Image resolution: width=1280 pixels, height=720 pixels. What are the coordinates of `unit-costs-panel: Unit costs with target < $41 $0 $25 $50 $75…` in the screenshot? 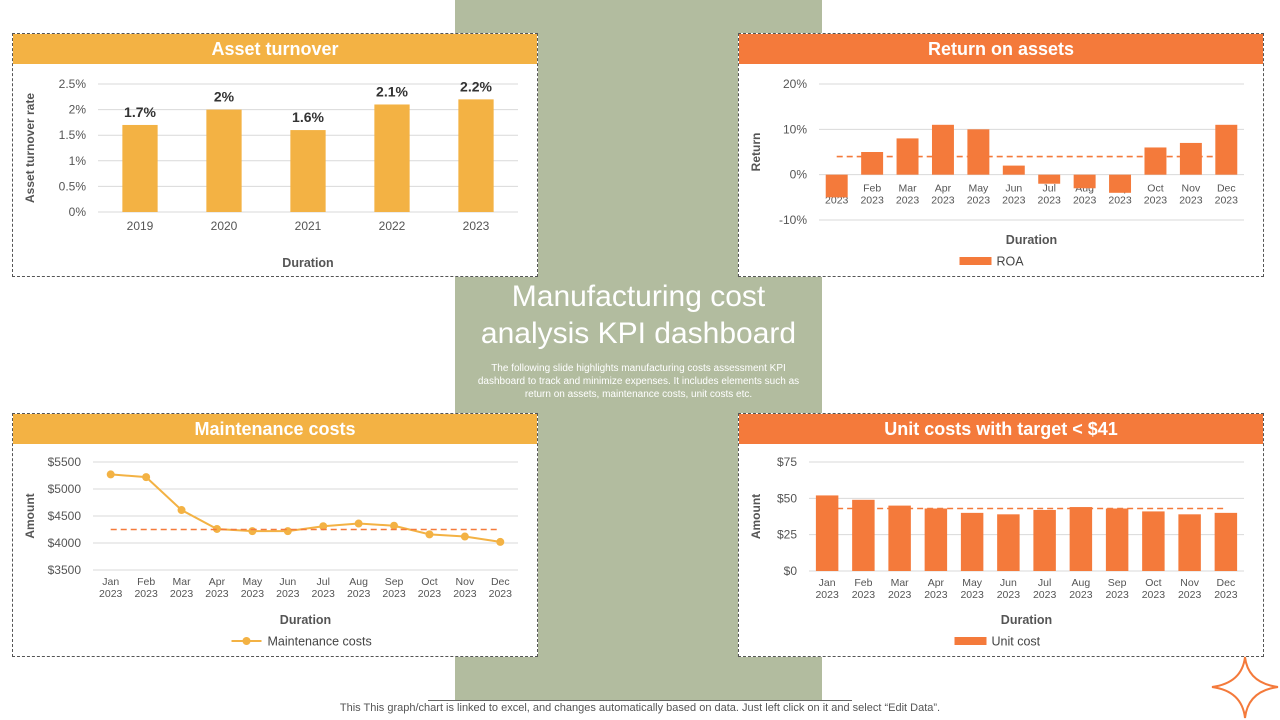 It's located at (1001, 535).